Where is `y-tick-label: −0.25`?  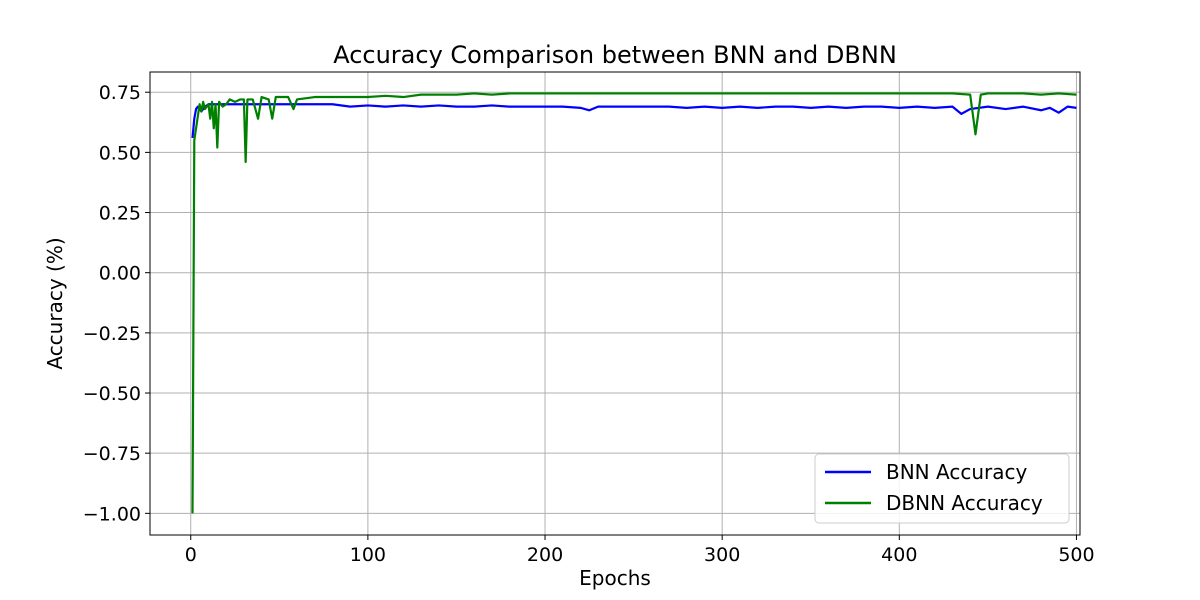
y-tick-label: −0.25 is located at coordinates (112, 334).